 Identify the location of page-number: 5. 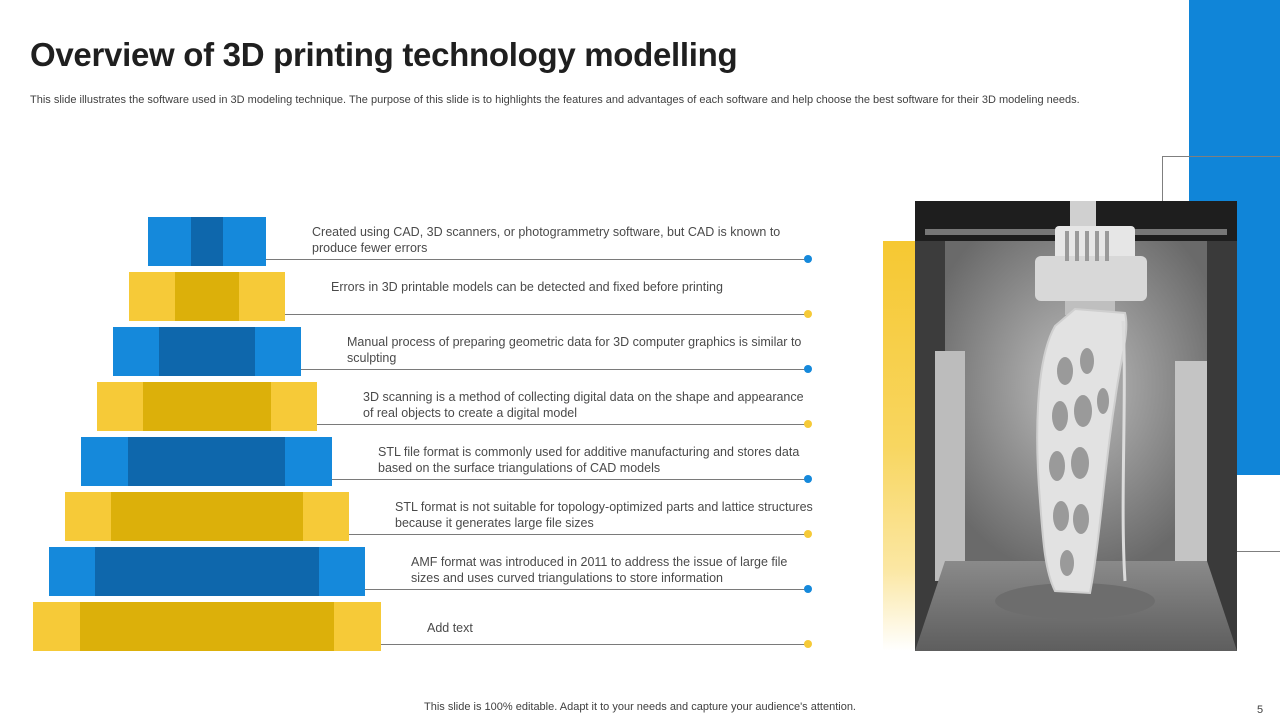
(1260, 710).